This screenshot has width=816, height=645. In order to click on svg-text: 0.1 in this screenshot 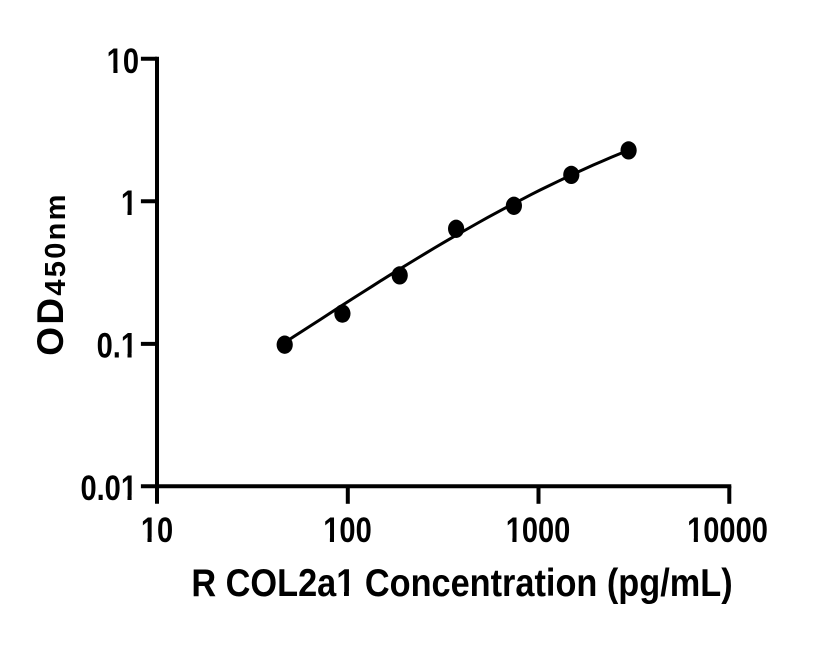, I will do `click(117, 345)`.